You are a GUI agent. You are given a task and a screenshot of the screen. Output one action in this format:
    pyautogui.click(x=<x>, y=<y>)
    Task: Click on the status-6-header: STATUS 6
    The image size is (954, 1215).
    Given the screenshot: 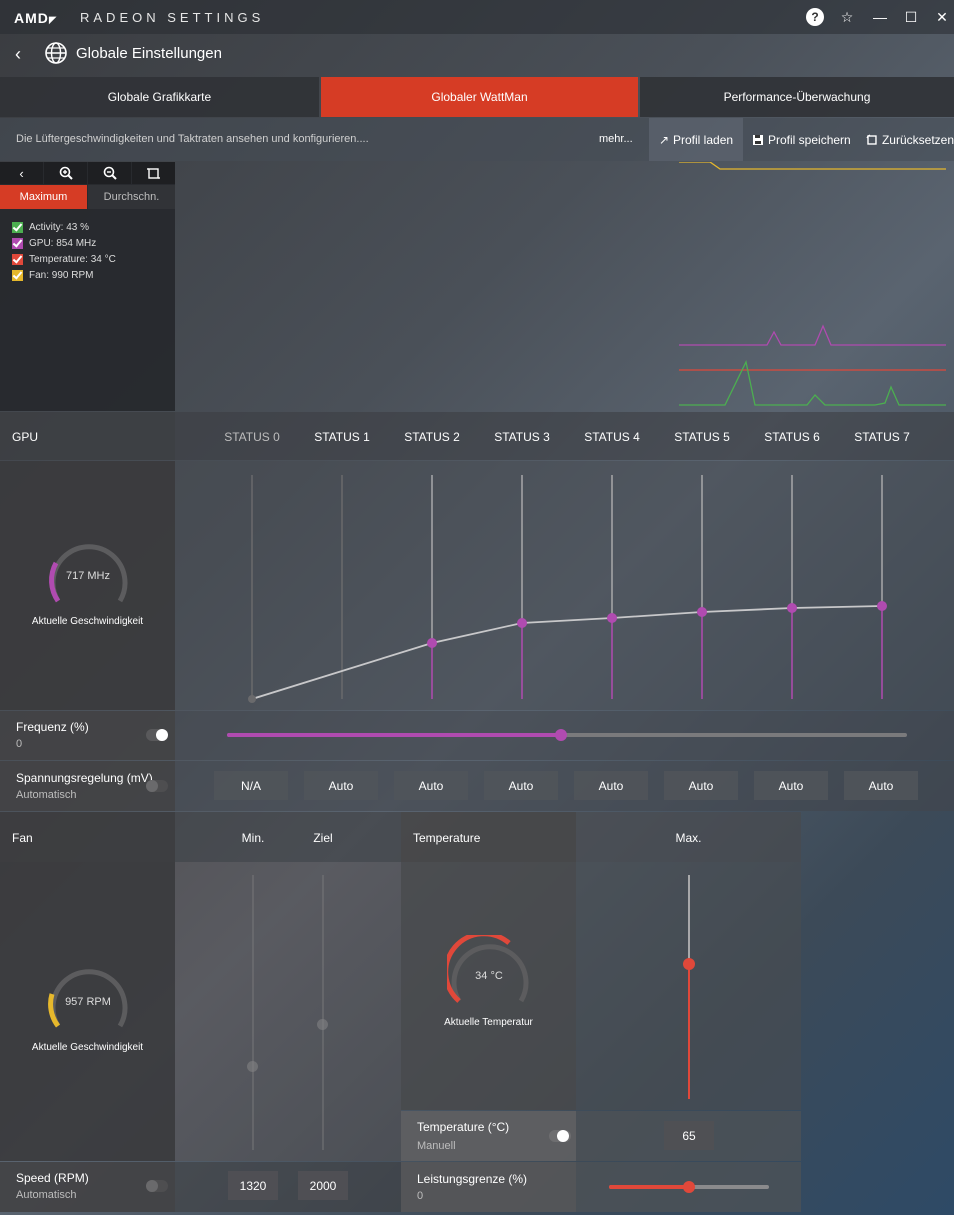 What is the action you would take?
    pyautogui.click(x=792, y=437)
    